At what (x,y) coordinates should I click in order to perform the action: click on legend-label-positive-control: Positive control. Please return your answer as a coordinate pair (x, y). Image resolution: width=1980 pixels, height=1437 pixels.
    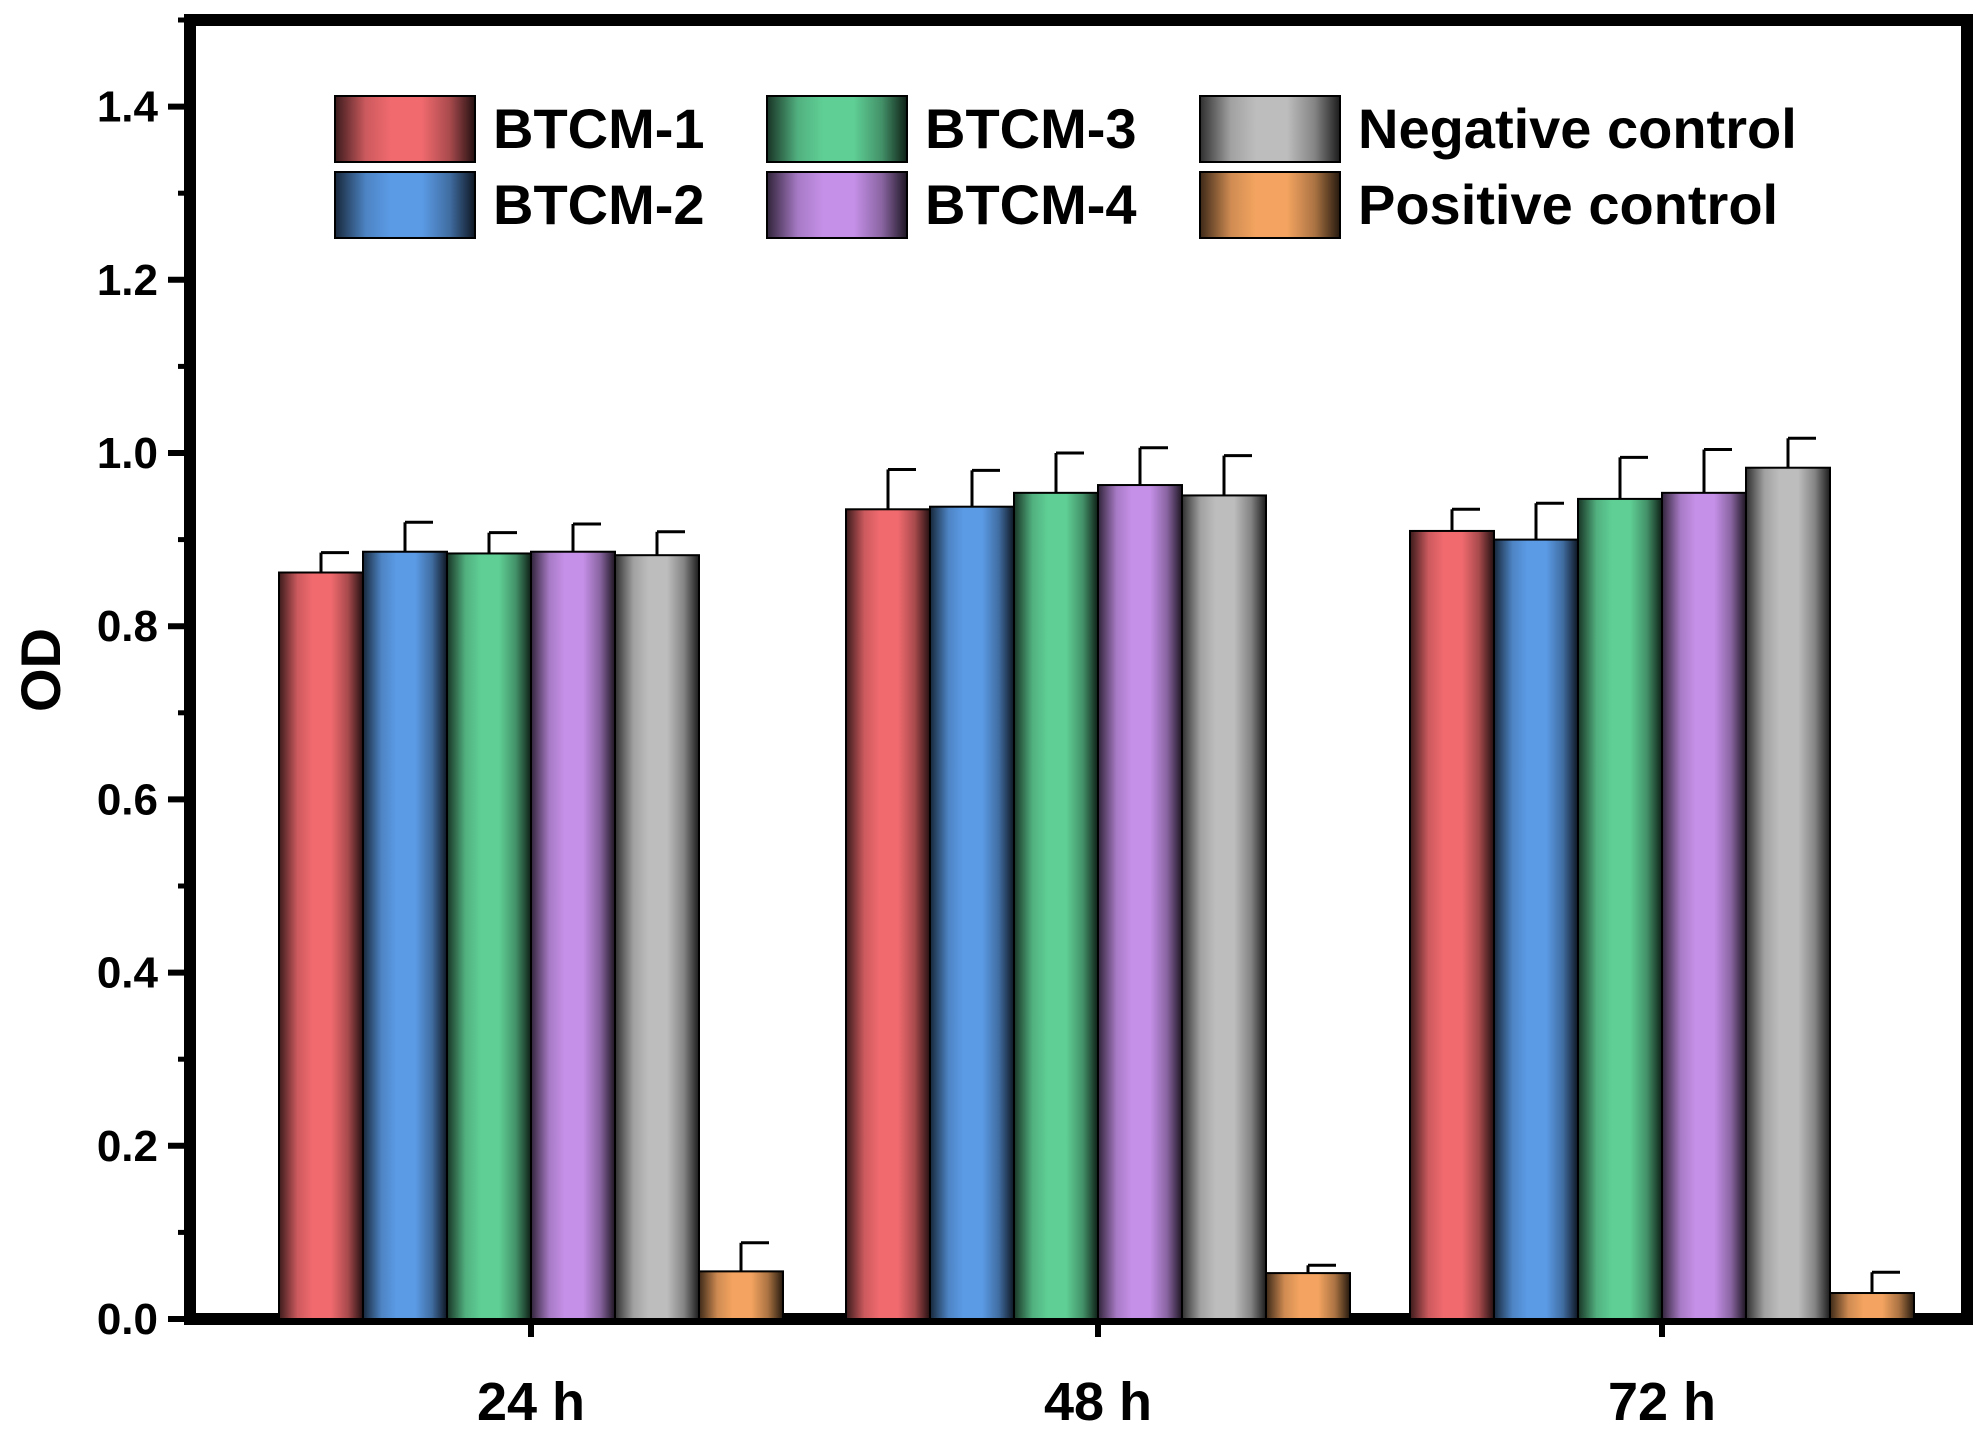
    Looking at the image, I should click on (1568, 204).